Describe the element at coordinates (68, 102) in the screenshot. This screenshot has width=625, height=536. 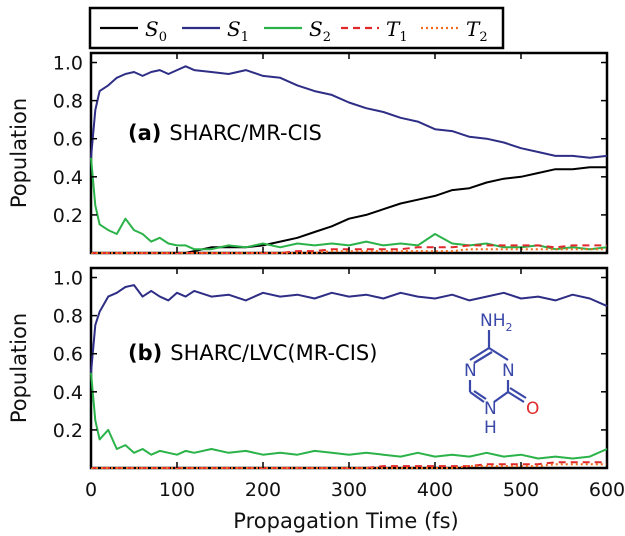
I see `panel-a-ytick-label: 0.8` at that location.